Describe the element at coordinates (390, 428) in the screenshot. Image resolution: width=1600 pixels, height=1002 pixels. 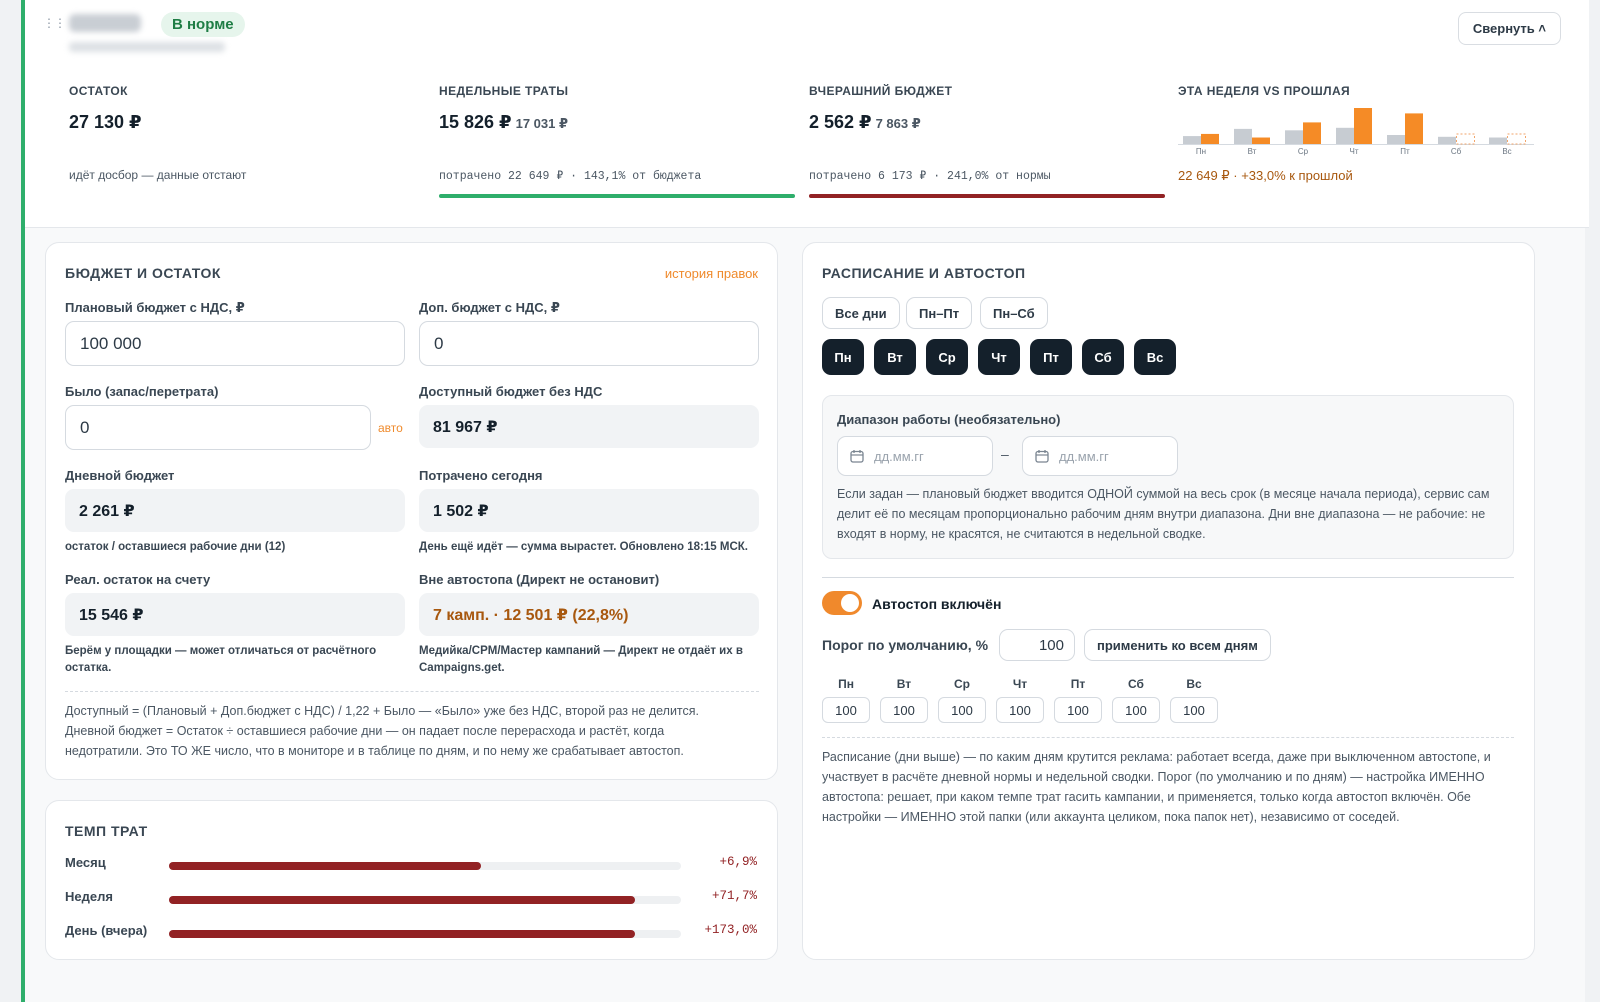
I see `auto-link: авто` at that location.